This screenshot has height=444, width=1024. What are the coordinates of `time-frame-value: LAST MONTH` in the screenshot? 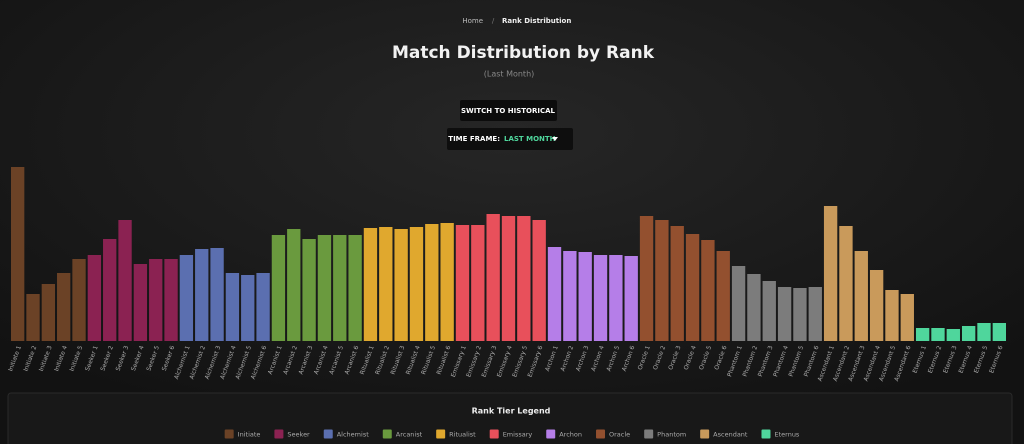 It's located at (530, 139).